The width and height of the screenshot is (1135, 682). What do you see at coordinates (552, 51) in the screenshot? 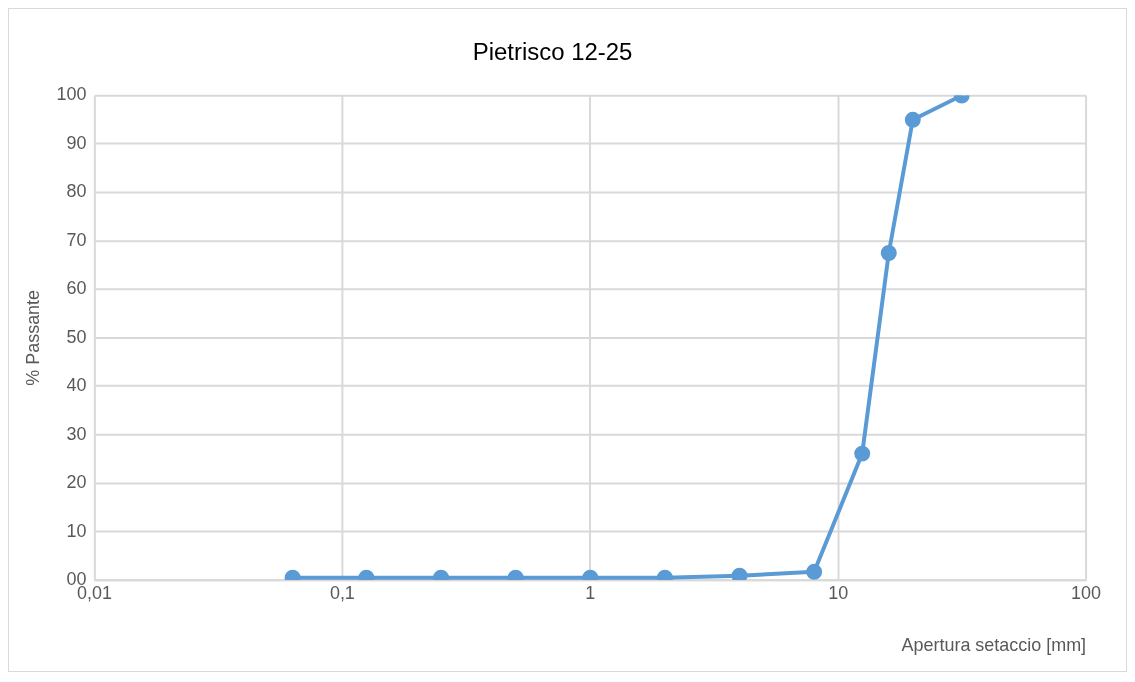
I see `chart-title: Pietrisco 12-25` at bounding box center [552, 51].